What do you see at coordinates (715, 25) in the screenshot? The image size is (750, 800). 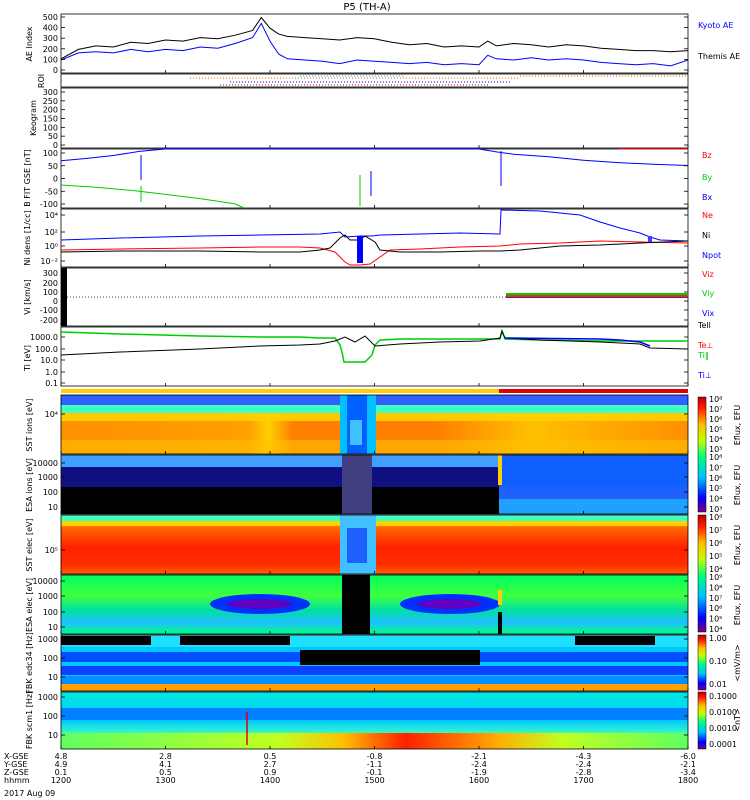 I see `legend-kyoto-ae: Kyoto AE` at bounding box center [715, 25].